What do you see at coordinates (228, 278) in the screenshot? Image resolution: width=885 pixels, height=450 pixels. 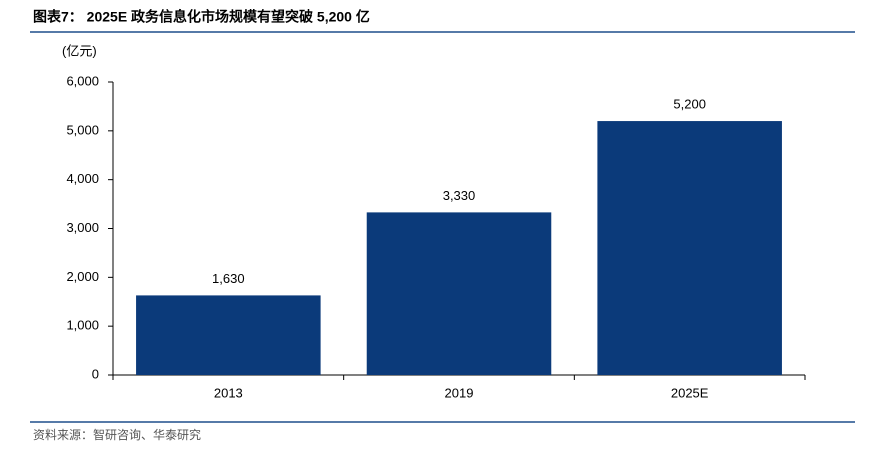 I see `data-label: 1,630` at bounding box center [228, 278].